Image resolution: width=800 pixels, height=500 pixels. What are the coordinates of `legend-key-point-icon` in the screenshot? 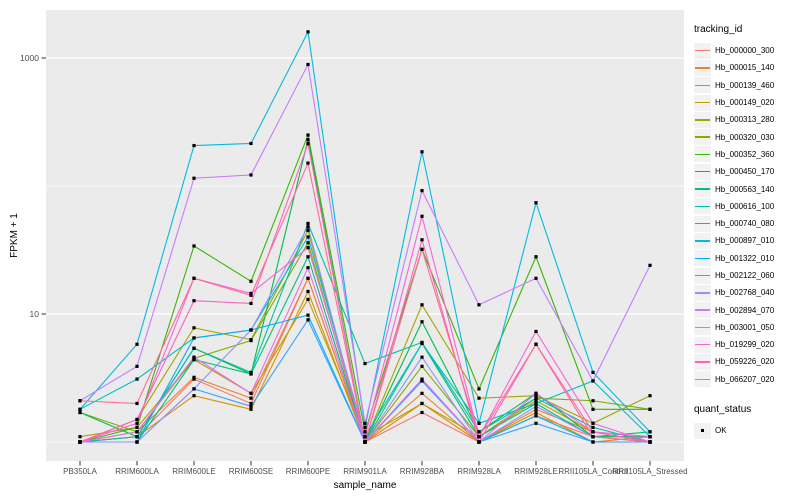 It's located at (702, 430).